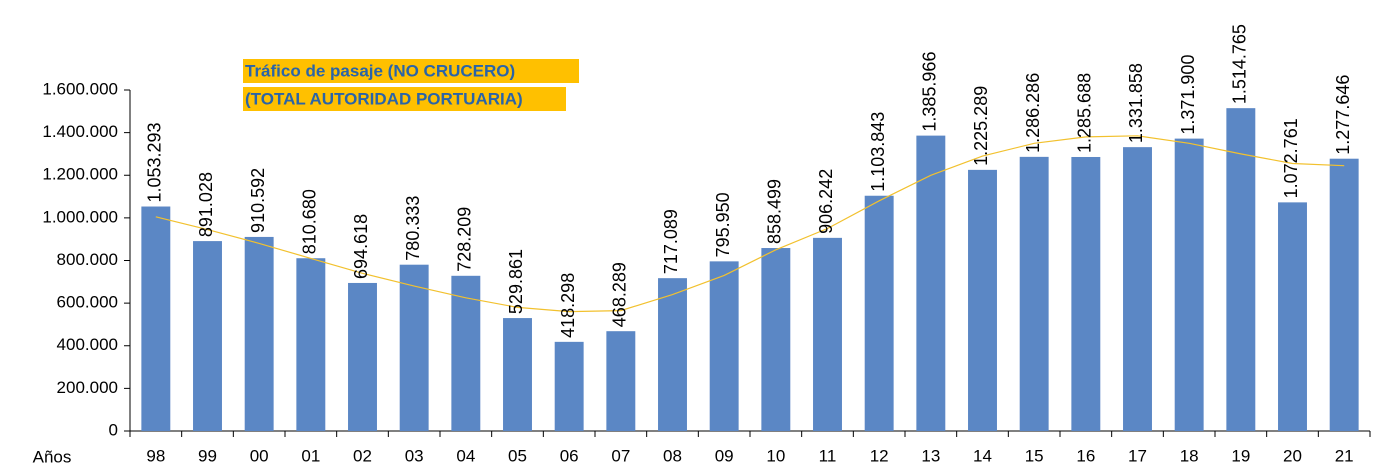  What do you see at coordinates (775, 455) in the screenshot?
I see `x-tick-label: 10` at bounding box center [775, 455].